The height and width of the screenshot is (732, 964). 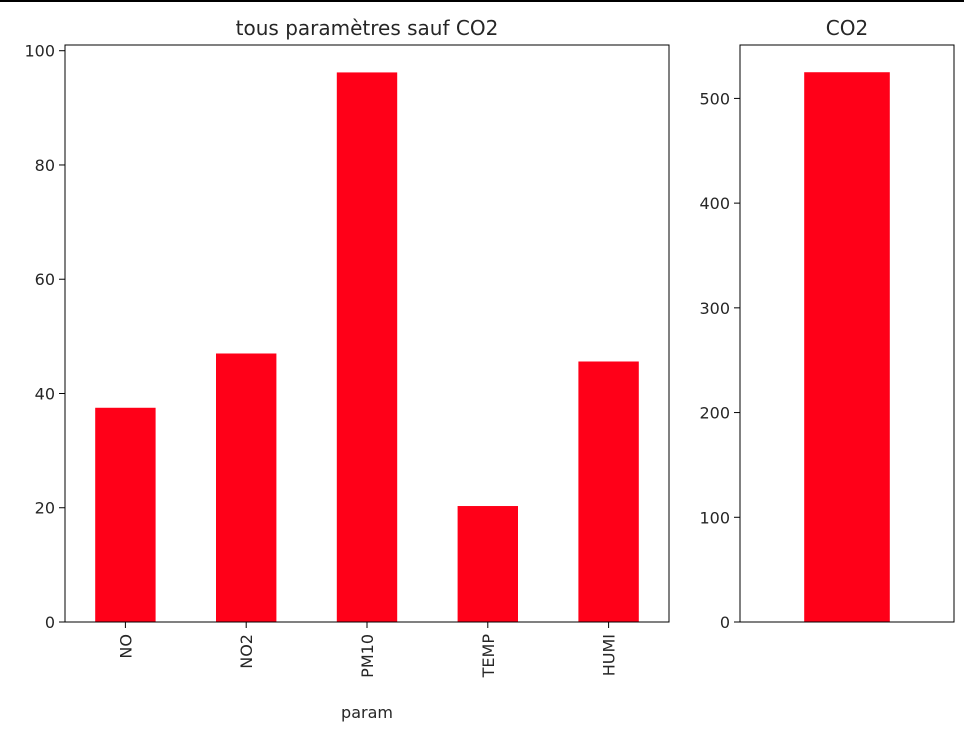 I want to click on bar-no2, so click(x=246, y=487).